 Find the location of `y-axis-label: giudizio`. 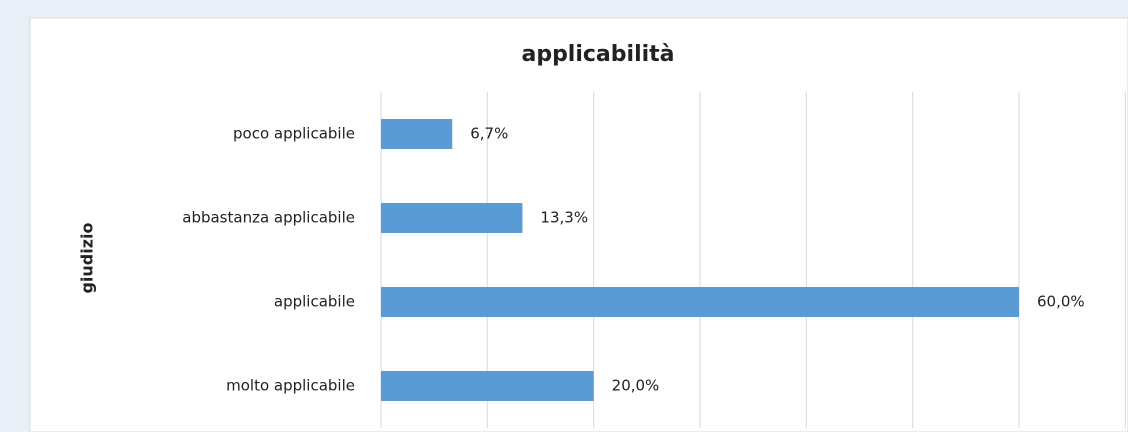

y-axis-label: giudizio is located at coordinates (87, 257).